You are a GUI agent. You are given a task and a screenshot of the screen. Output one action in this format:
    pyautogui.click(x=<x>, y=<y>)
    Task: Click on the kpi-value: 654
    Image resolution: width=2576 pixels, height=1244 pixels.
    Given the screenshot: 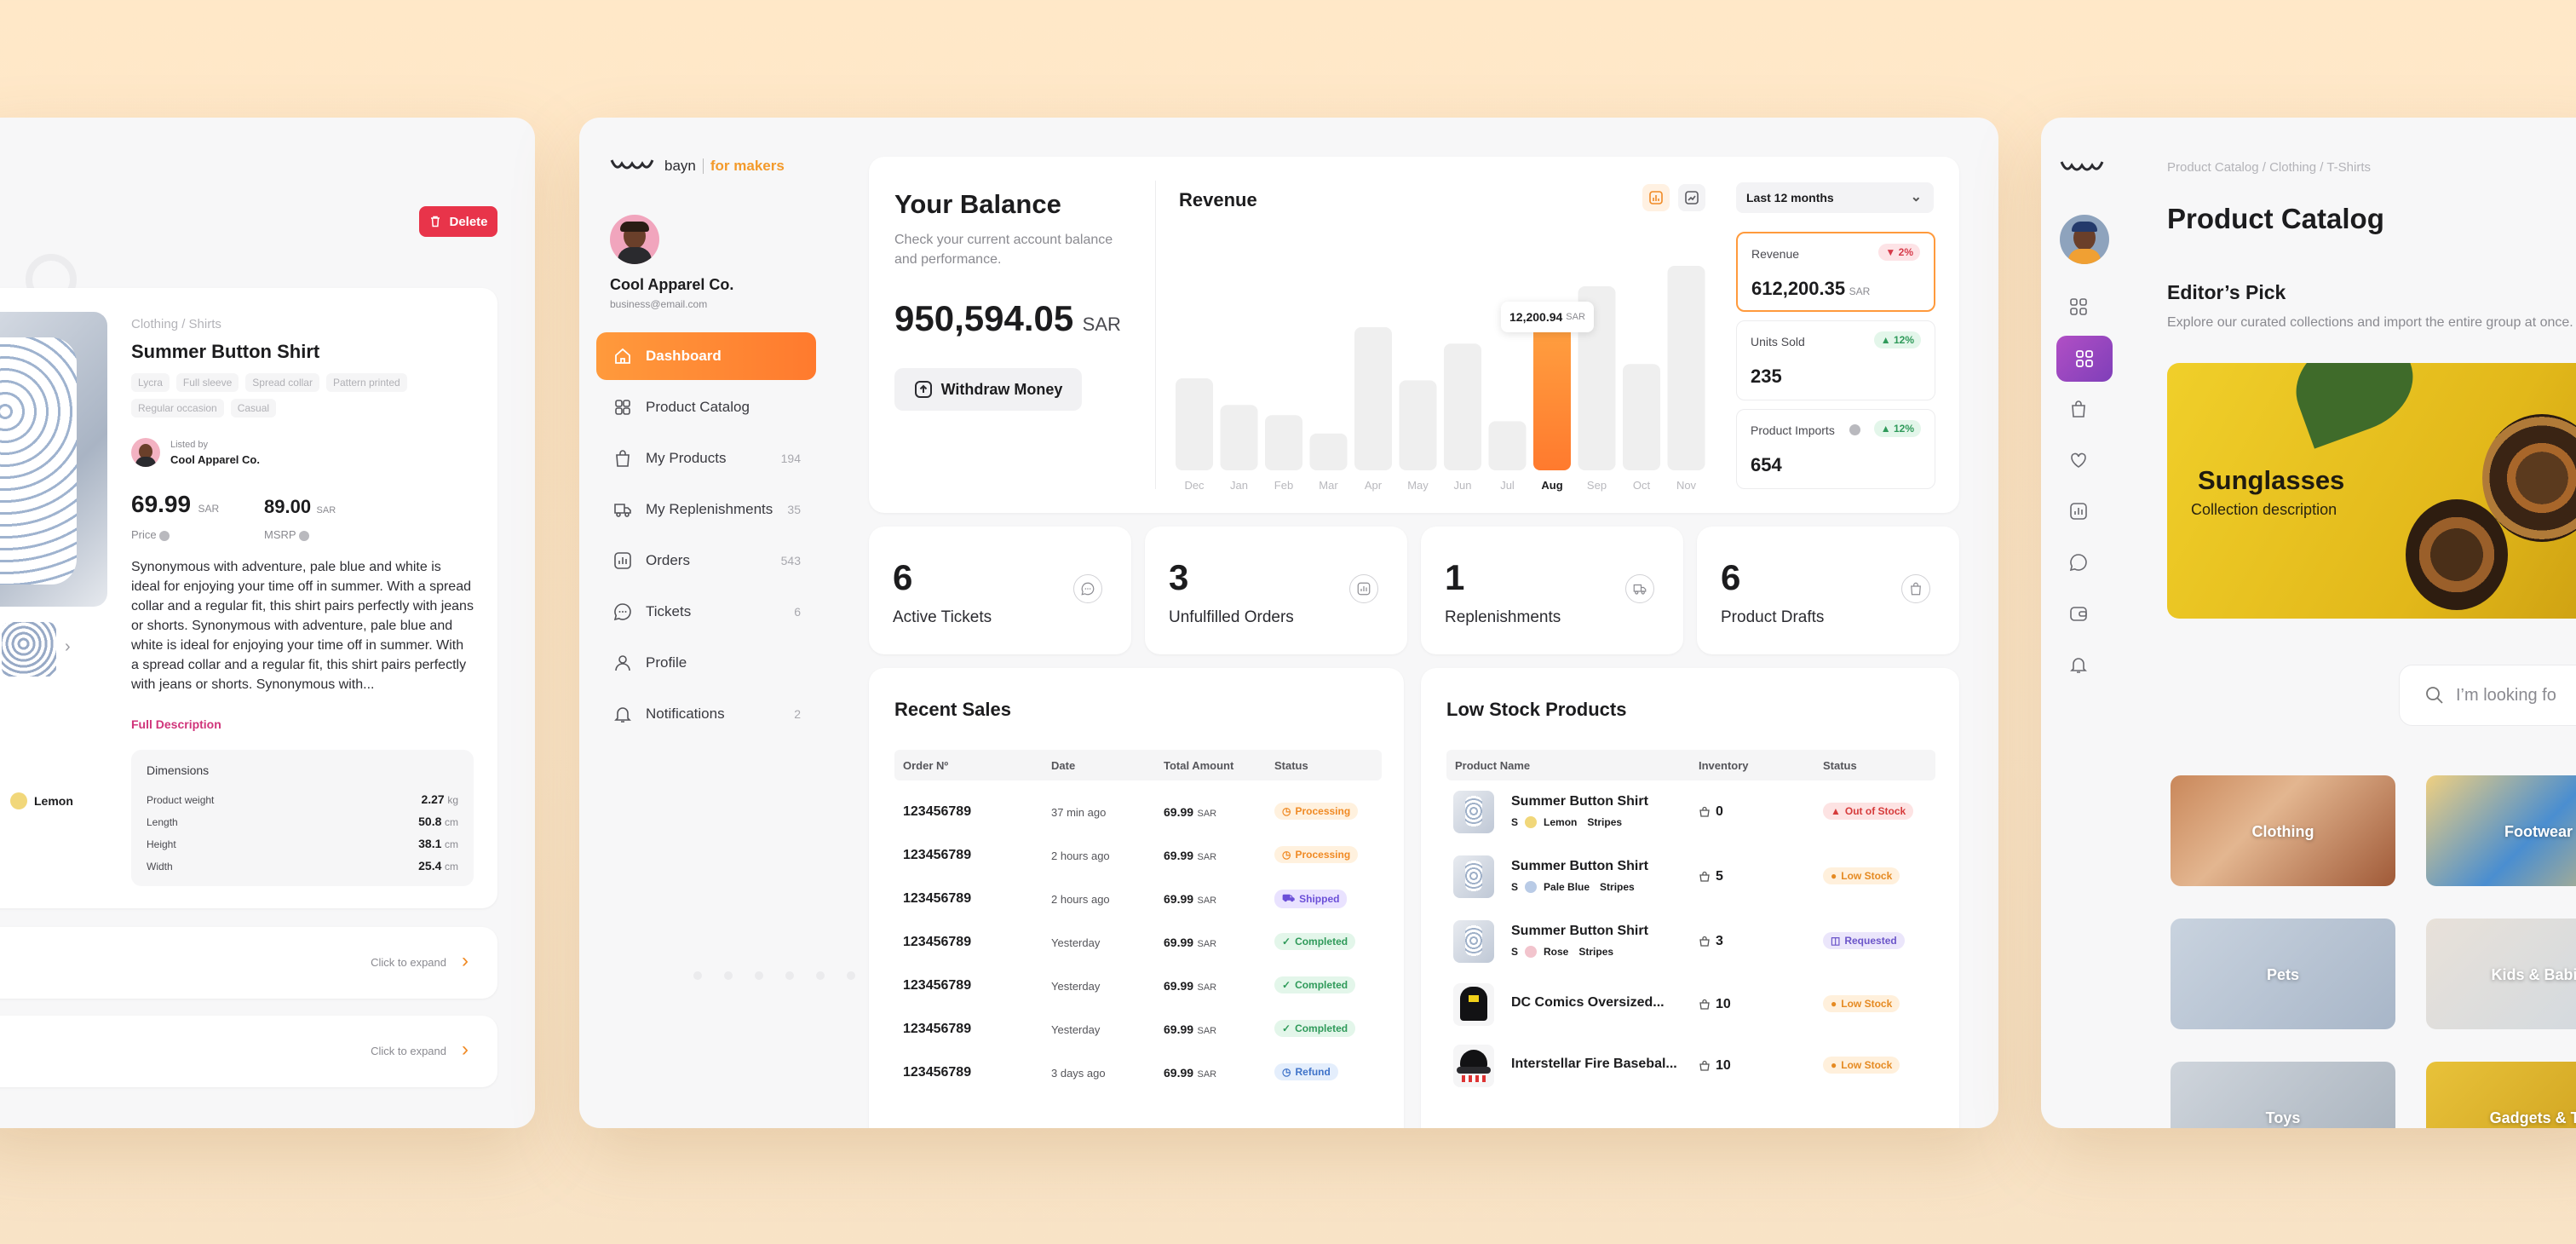 What is the action you would take?
    pyautogui.click(x=1767, y=465)
    